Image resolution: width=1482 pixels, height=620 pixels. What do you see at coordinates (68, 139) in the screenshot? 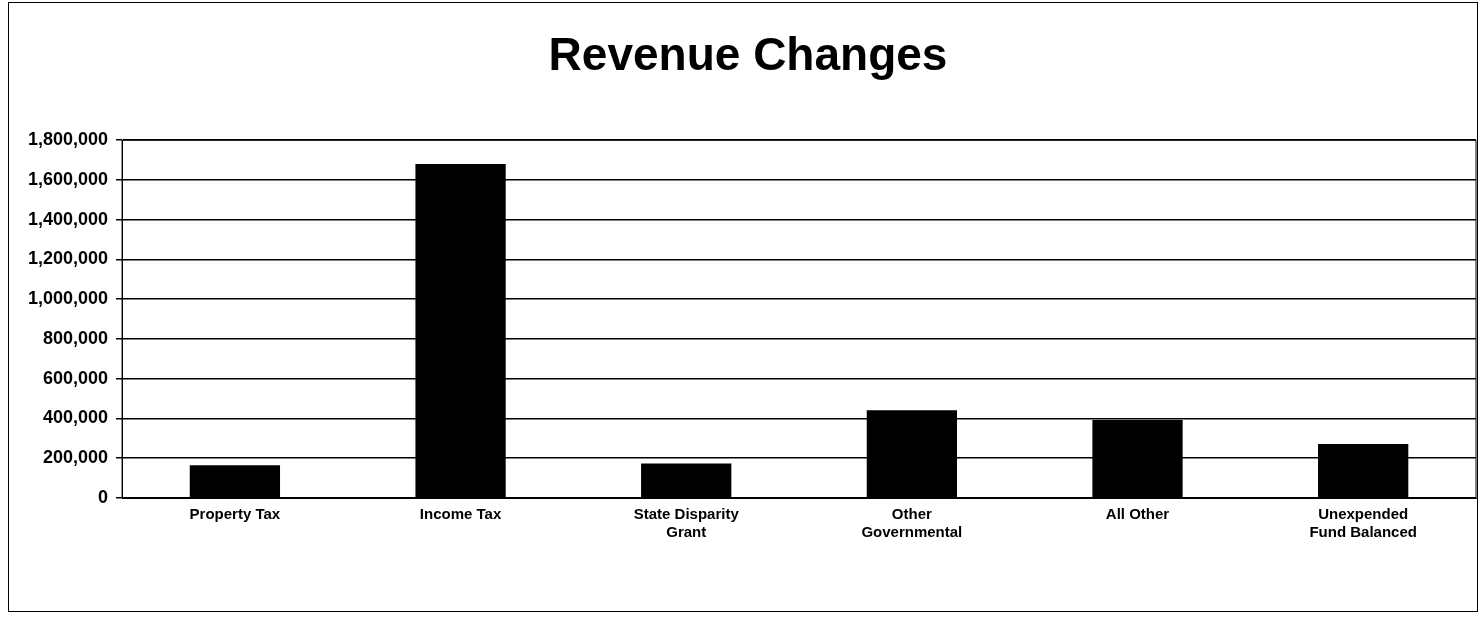
I see `y-tick-label: 1,800,000` at bounding box center [68, 139].